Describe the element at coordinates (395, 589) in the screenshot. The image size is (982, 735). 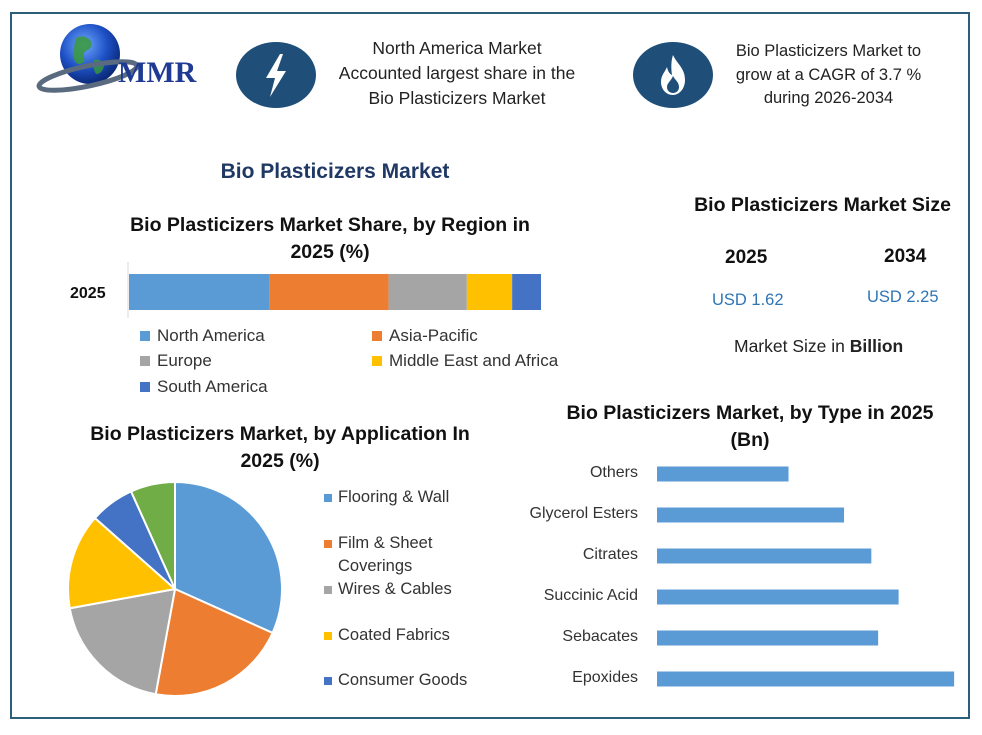
I see `legend-label: Wires & Cables` at that location.